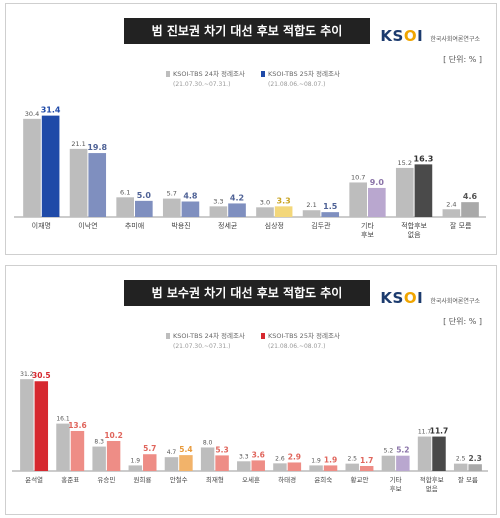 The width and height of the screenshot is (500, 518). What do you see at coordinates (63, 419) in the screenshot?
I see `data-label: 16.1` at bounding box center [63, 419].